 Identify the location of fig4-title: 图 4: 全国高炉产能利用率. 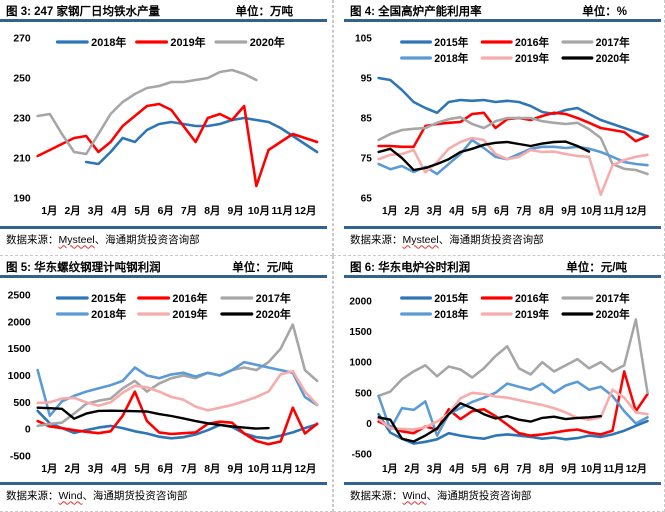
(416, 11).